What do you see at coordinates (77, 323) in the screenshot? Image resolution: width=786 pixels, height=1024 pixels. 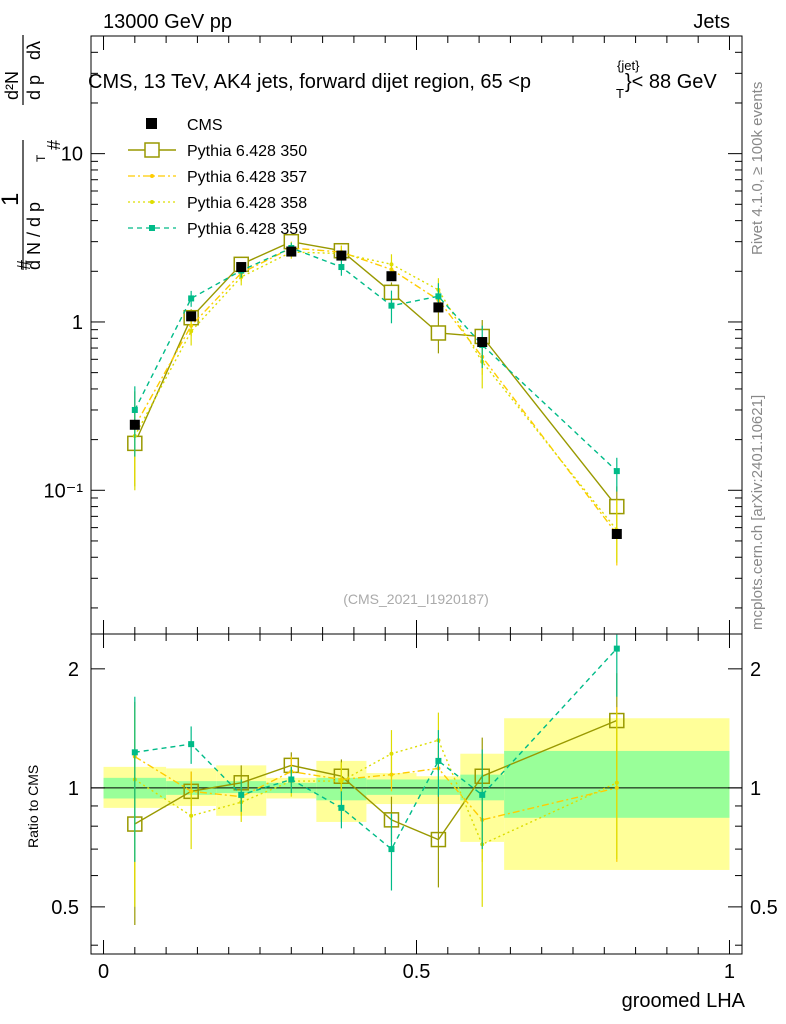 I see `main-ytick-label: 1` at bounding box center [77, 323].